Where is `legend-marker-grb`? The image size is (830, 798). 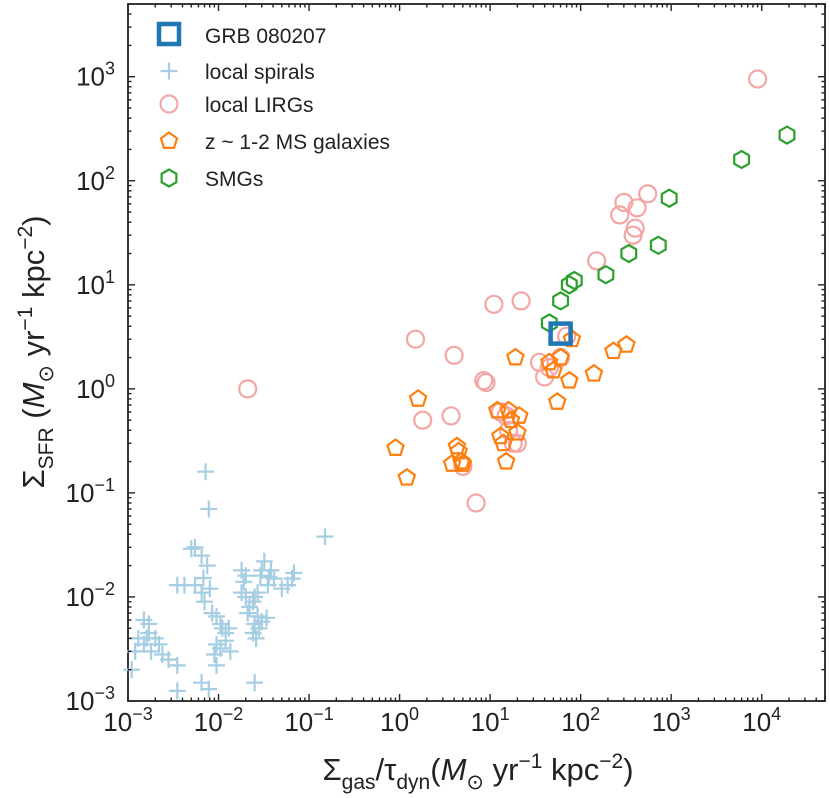 legend-marker-grb is located at coordinates (169, 34).